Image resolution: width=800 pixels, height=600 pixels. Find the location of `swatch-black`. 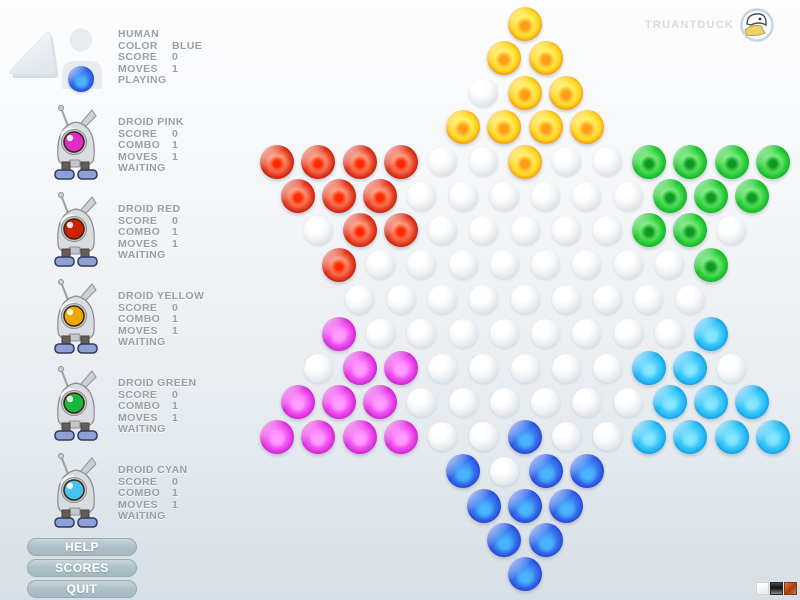

swatch-black is located at coordinates (776, 588).